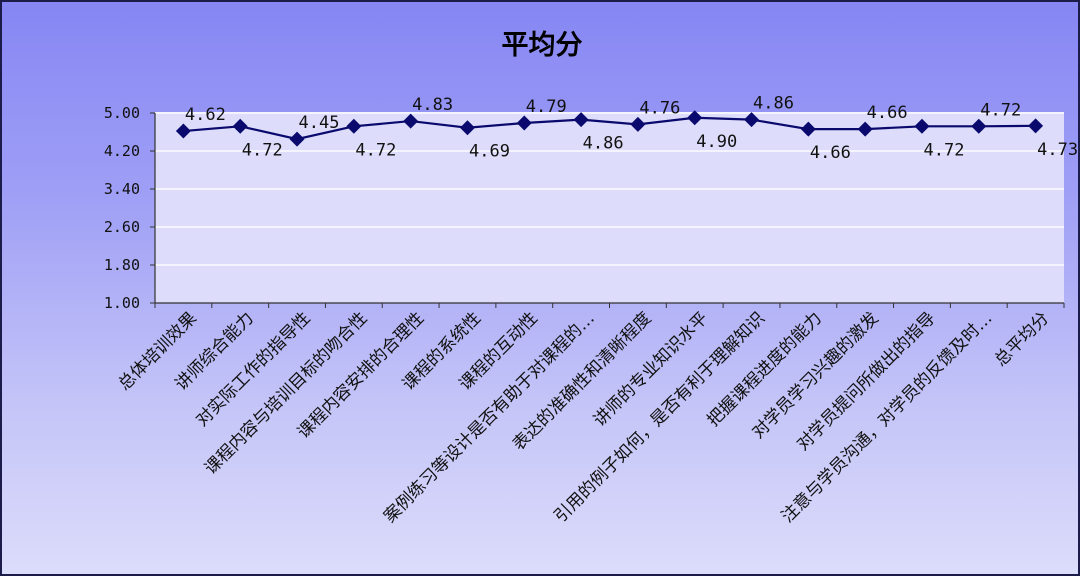  I want to click on series-line, so click(609, 128).